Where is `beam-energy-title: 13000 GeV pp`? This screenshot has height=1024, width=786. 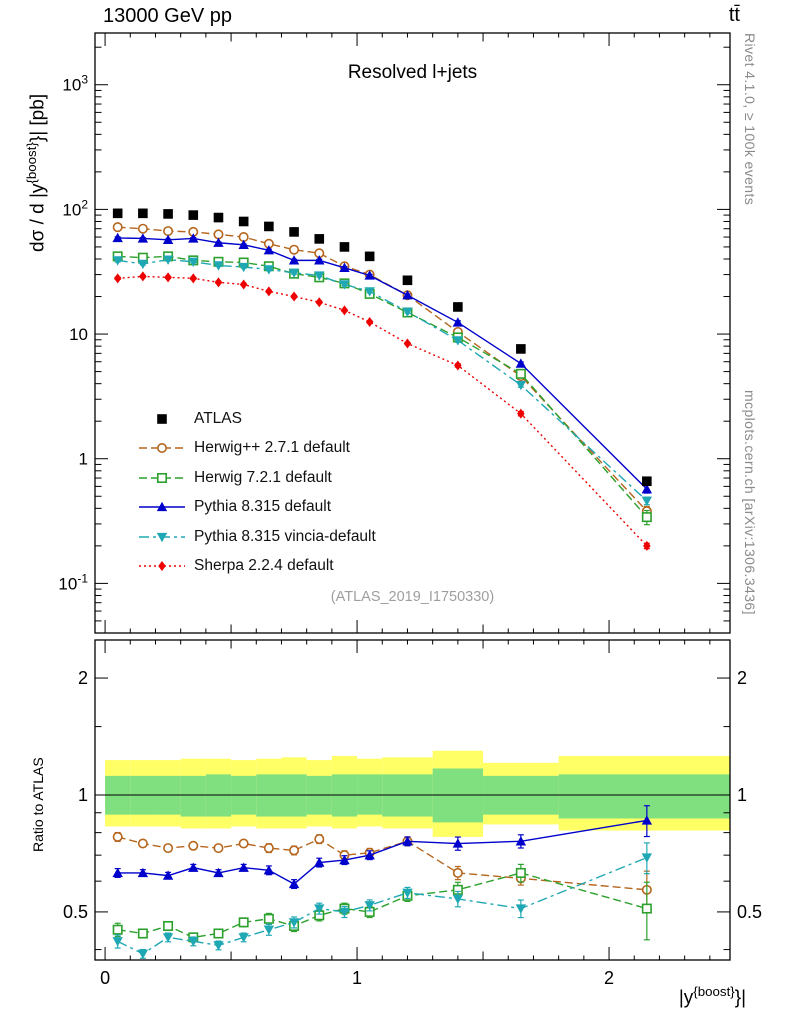 beam-energy-title: 13000 GeV pp is located at coordinates (167, 16).